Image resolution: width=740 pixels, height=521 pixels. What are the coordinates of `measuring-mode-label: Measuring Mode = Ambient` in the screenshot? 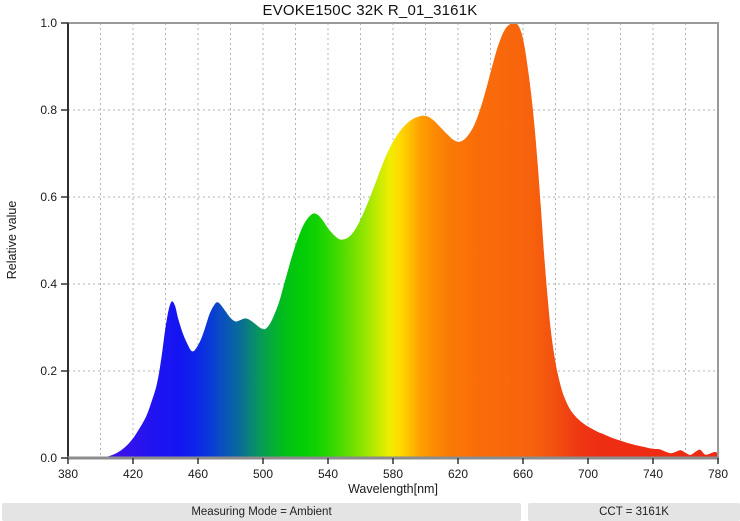 It's located at (261, 512).